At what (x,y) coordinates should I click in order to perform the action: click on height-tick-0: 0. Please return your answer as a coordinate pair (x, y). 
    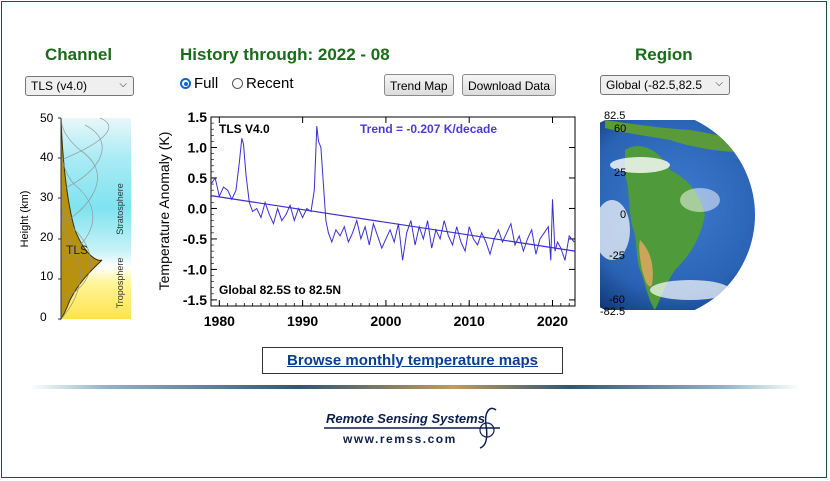
    Looking at the image, I should click on (43, 317).